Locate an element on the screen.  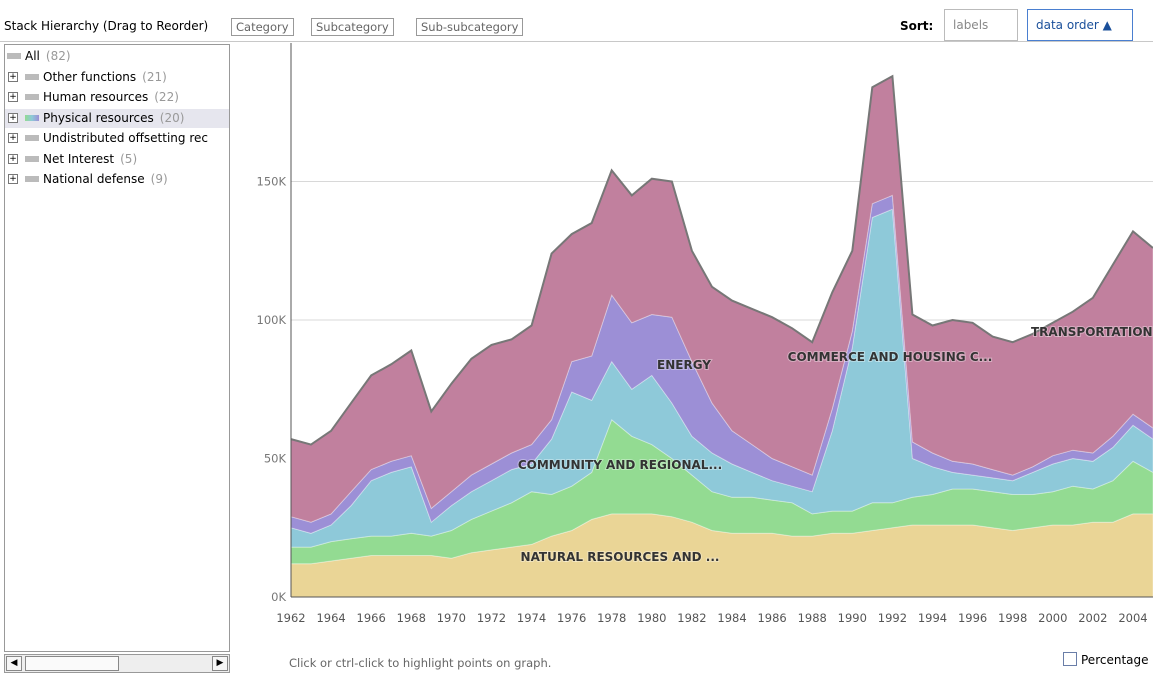
tree-count: (20) is located at coordinates (172, 117).